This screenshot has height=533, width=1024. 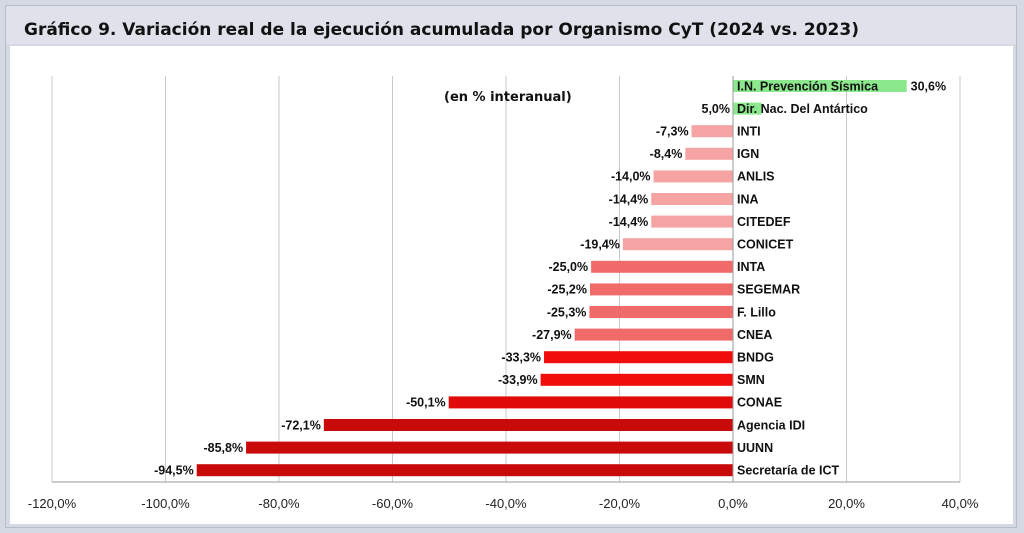 I want to click on value-label: -25,3%, so click(x=567, y=312).